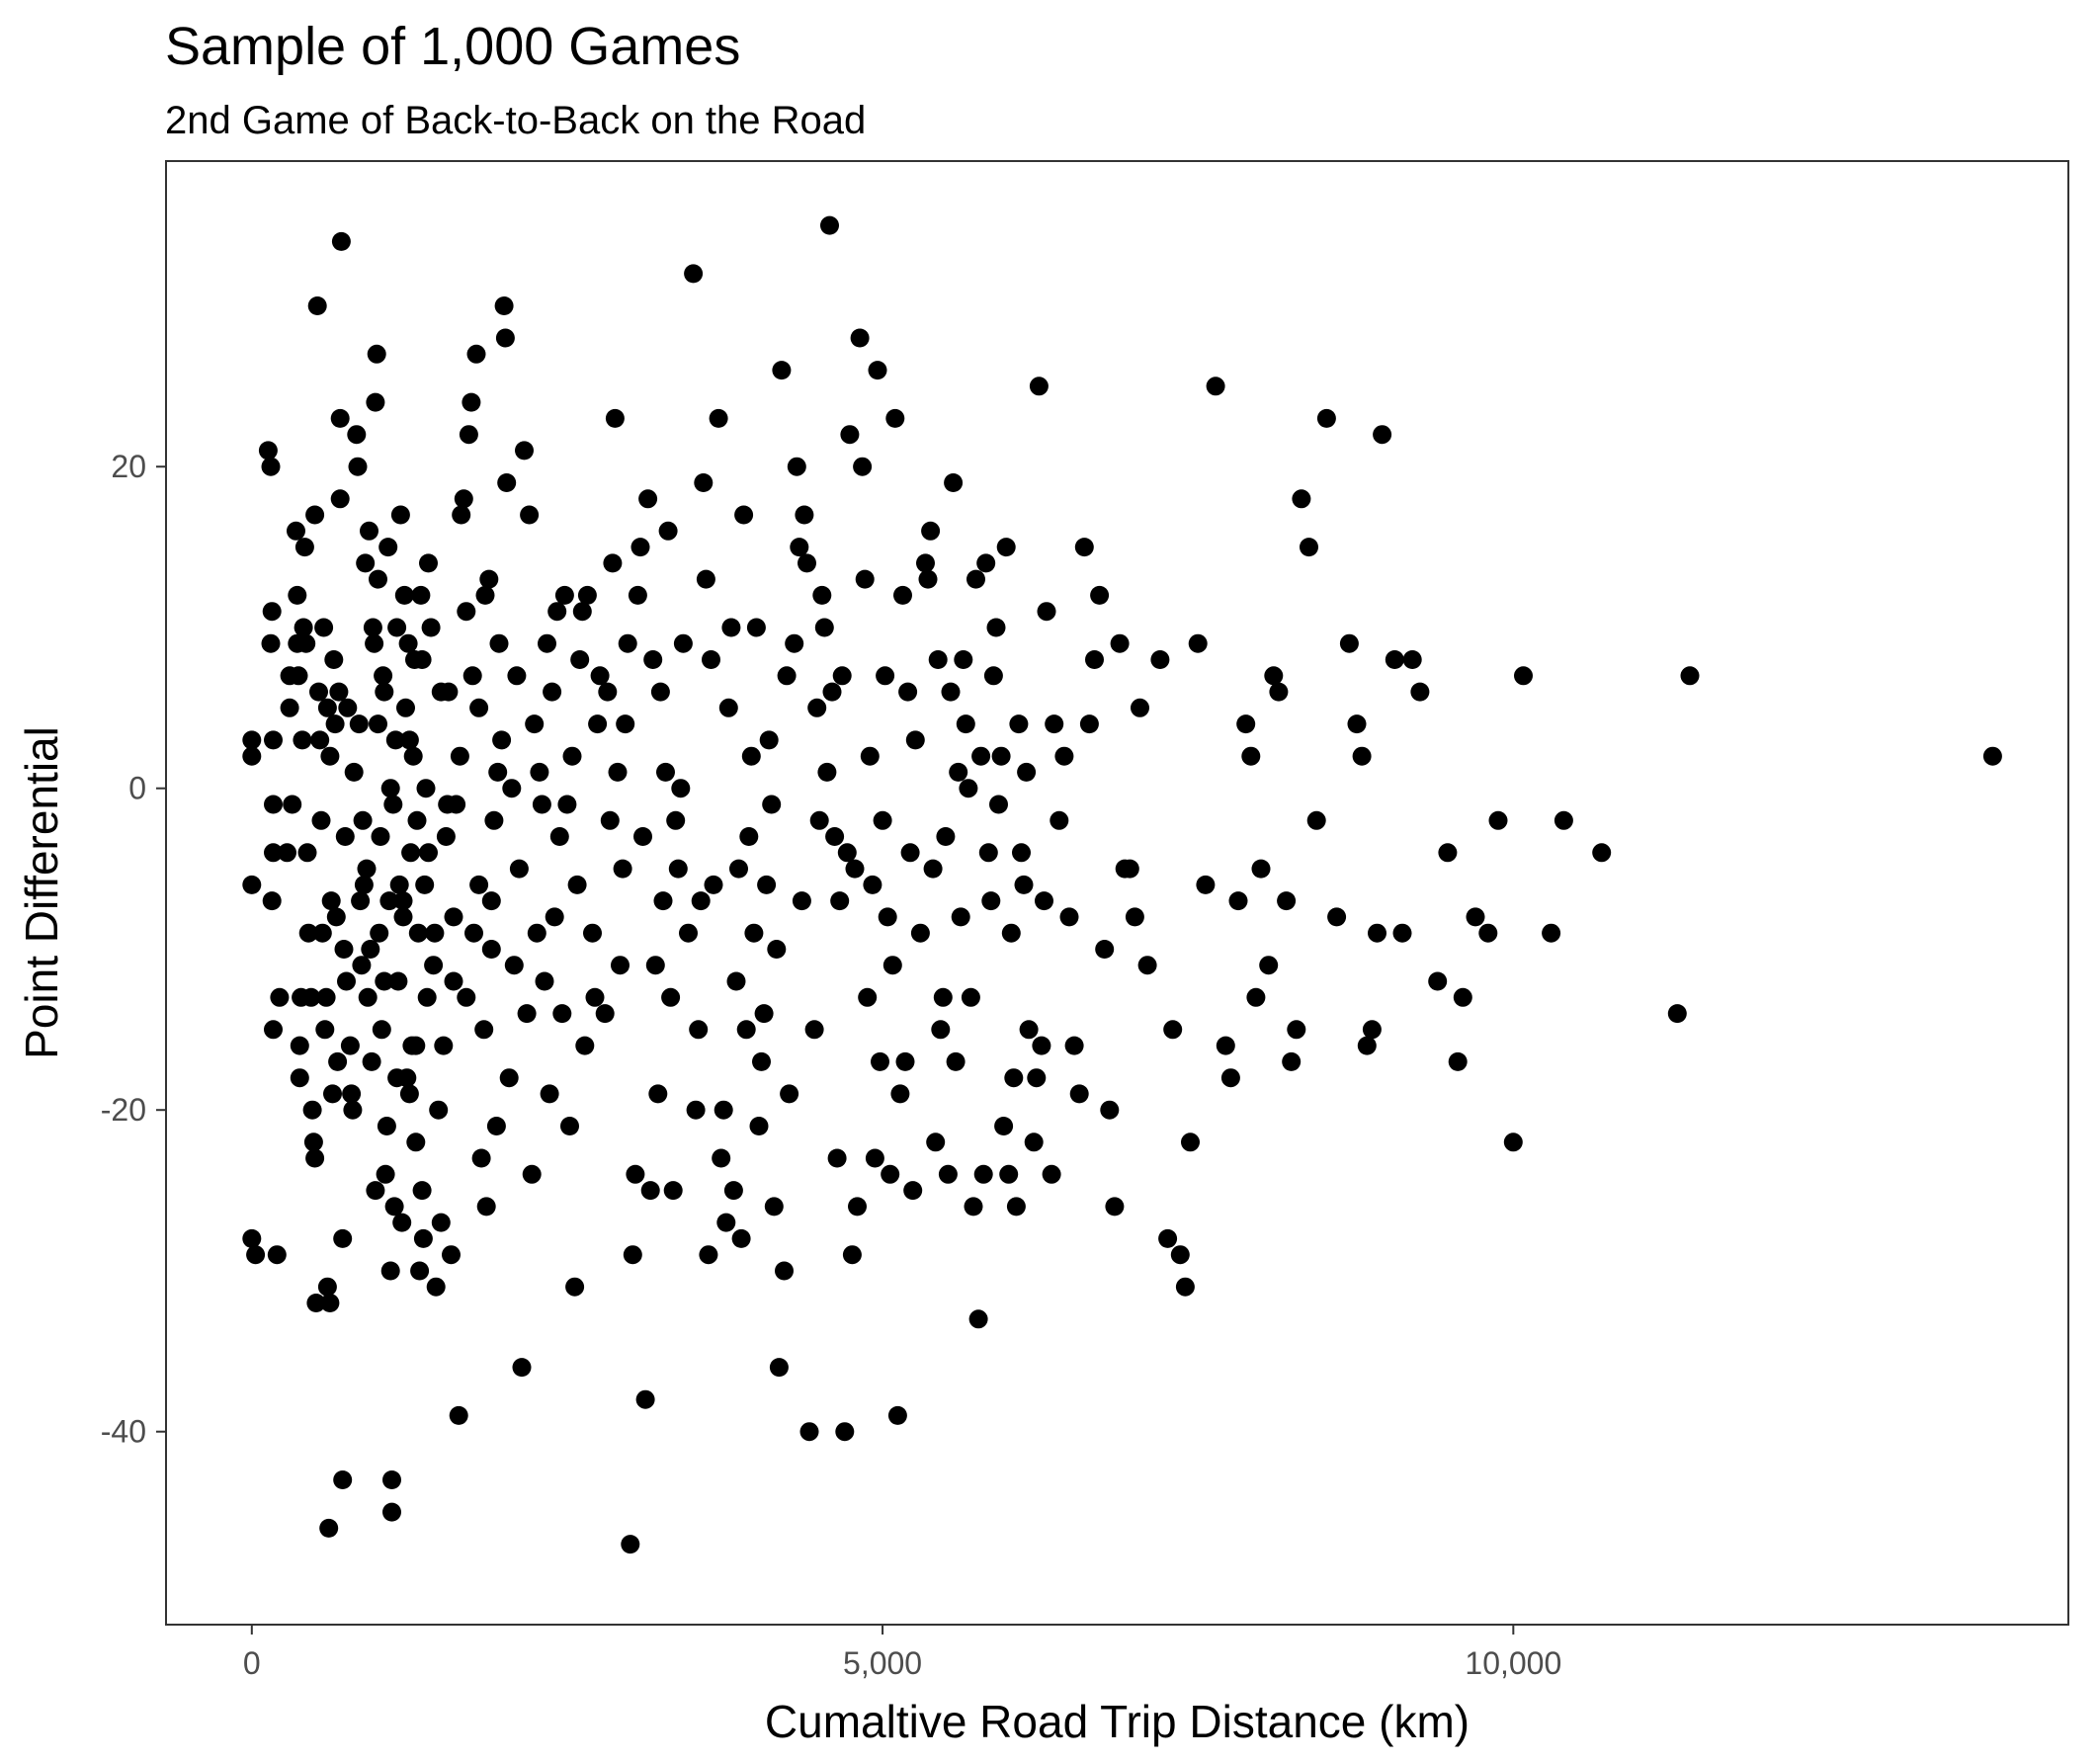  Describe the element at coordinates (137, 788) in the screenshot. I see `y-tick-label: 0` at that location.